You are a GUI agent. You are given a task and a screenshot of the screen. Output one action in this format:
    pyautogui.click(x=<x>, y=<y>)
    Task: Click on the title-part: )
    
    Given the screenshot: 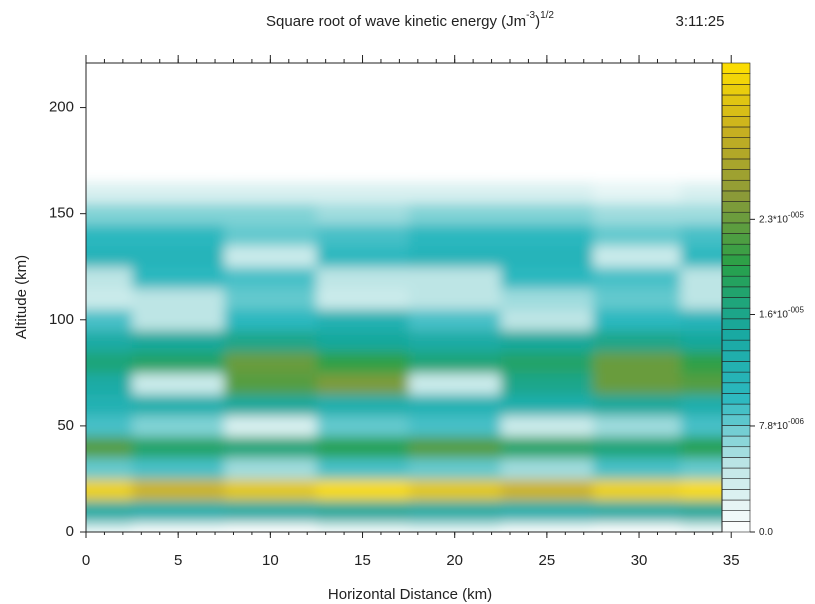 What is the action you would take?
    pyautogui.click(x=537, y=21)
    